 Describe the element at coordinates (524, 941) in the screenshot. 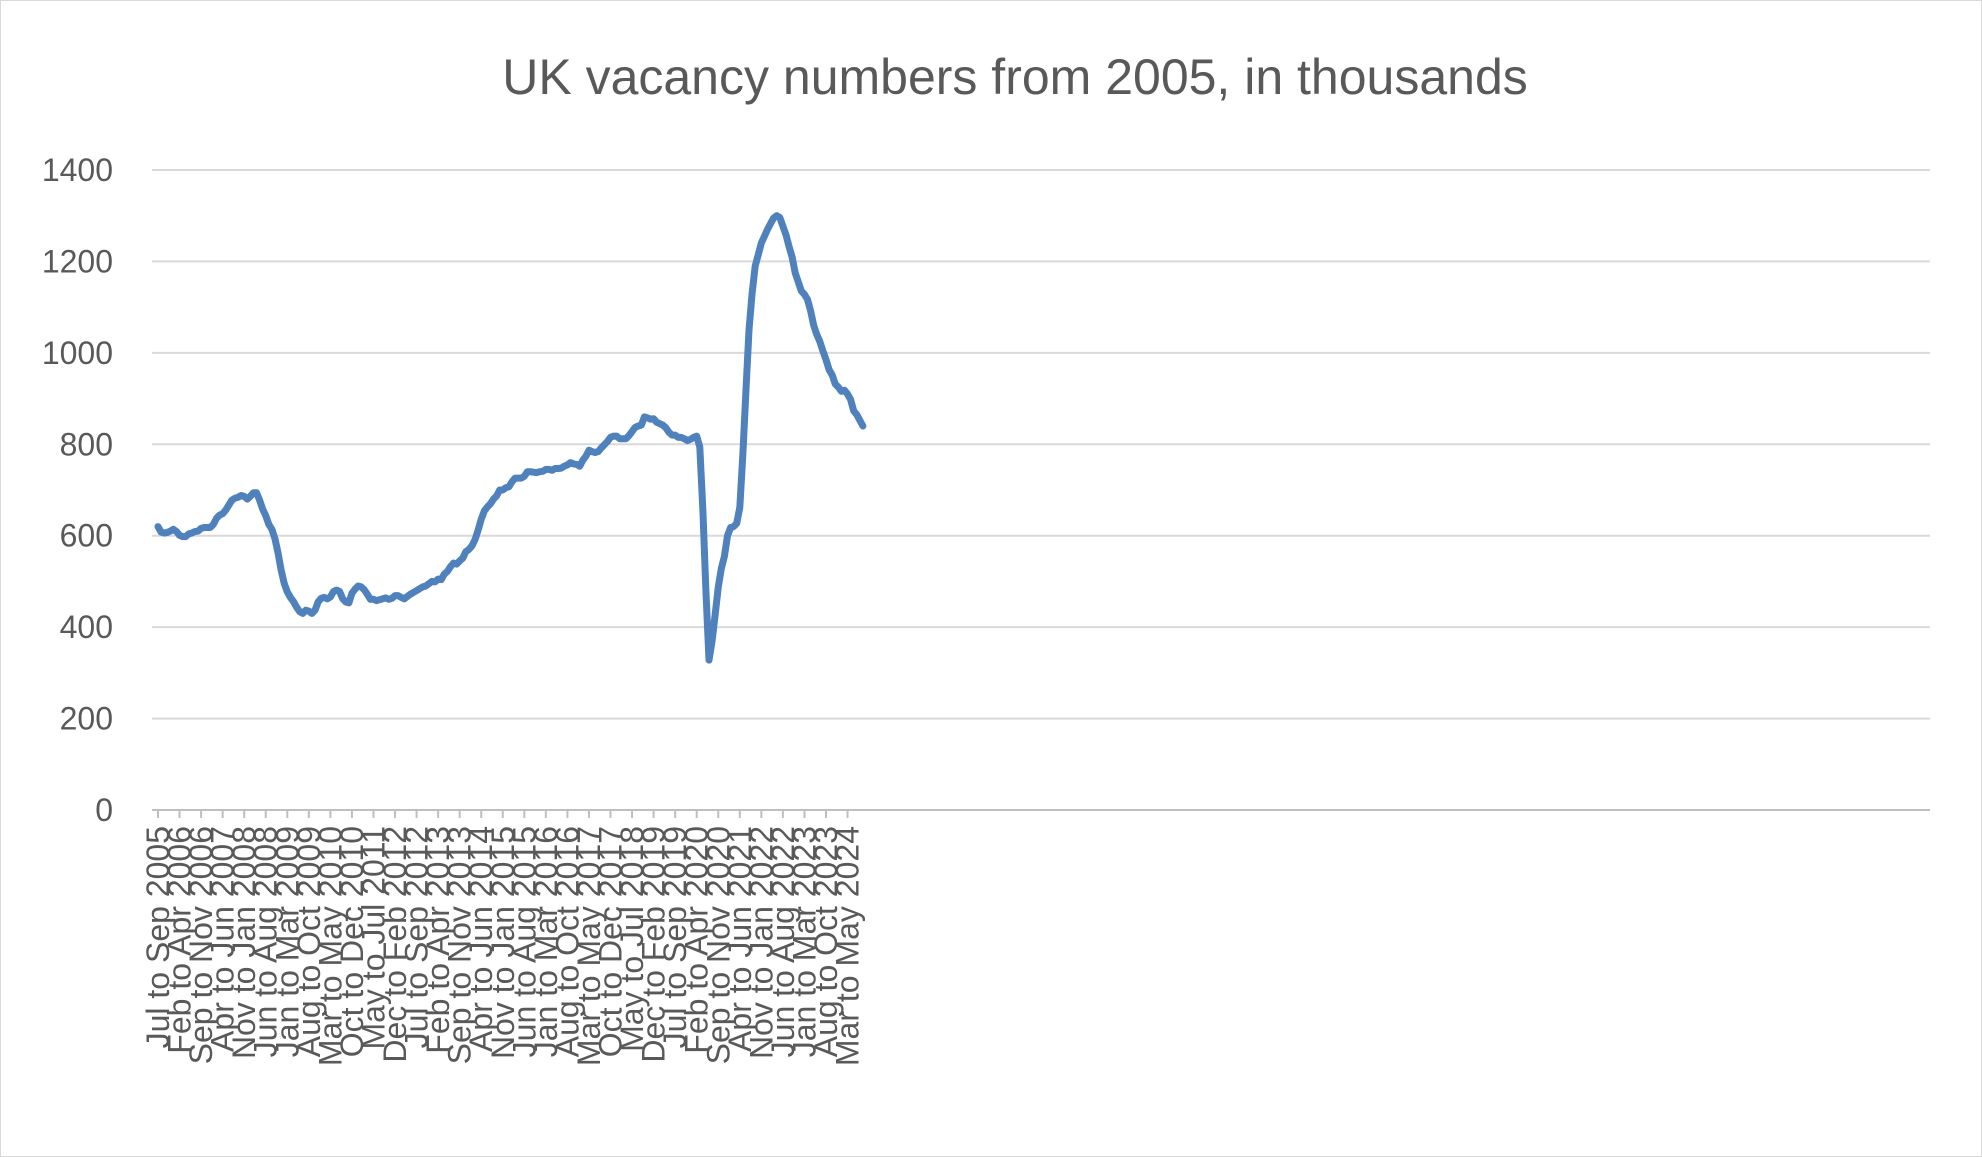

I see `x-tick-label: Jun to Aug 2015` at that location.